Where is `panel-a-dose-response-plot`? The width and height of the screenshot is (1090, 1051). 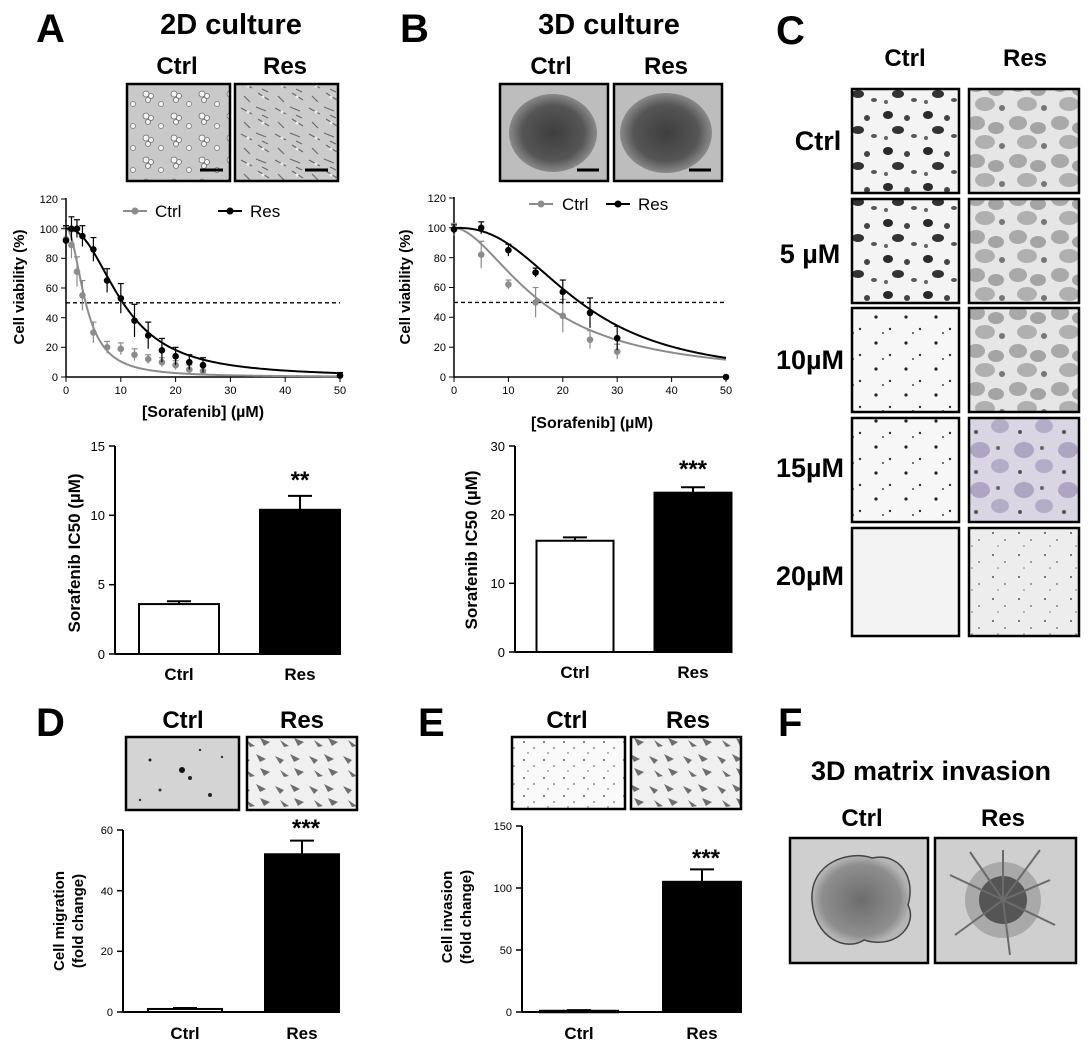 panel-a-dose-response-plot is located at coordinates (203, 297).